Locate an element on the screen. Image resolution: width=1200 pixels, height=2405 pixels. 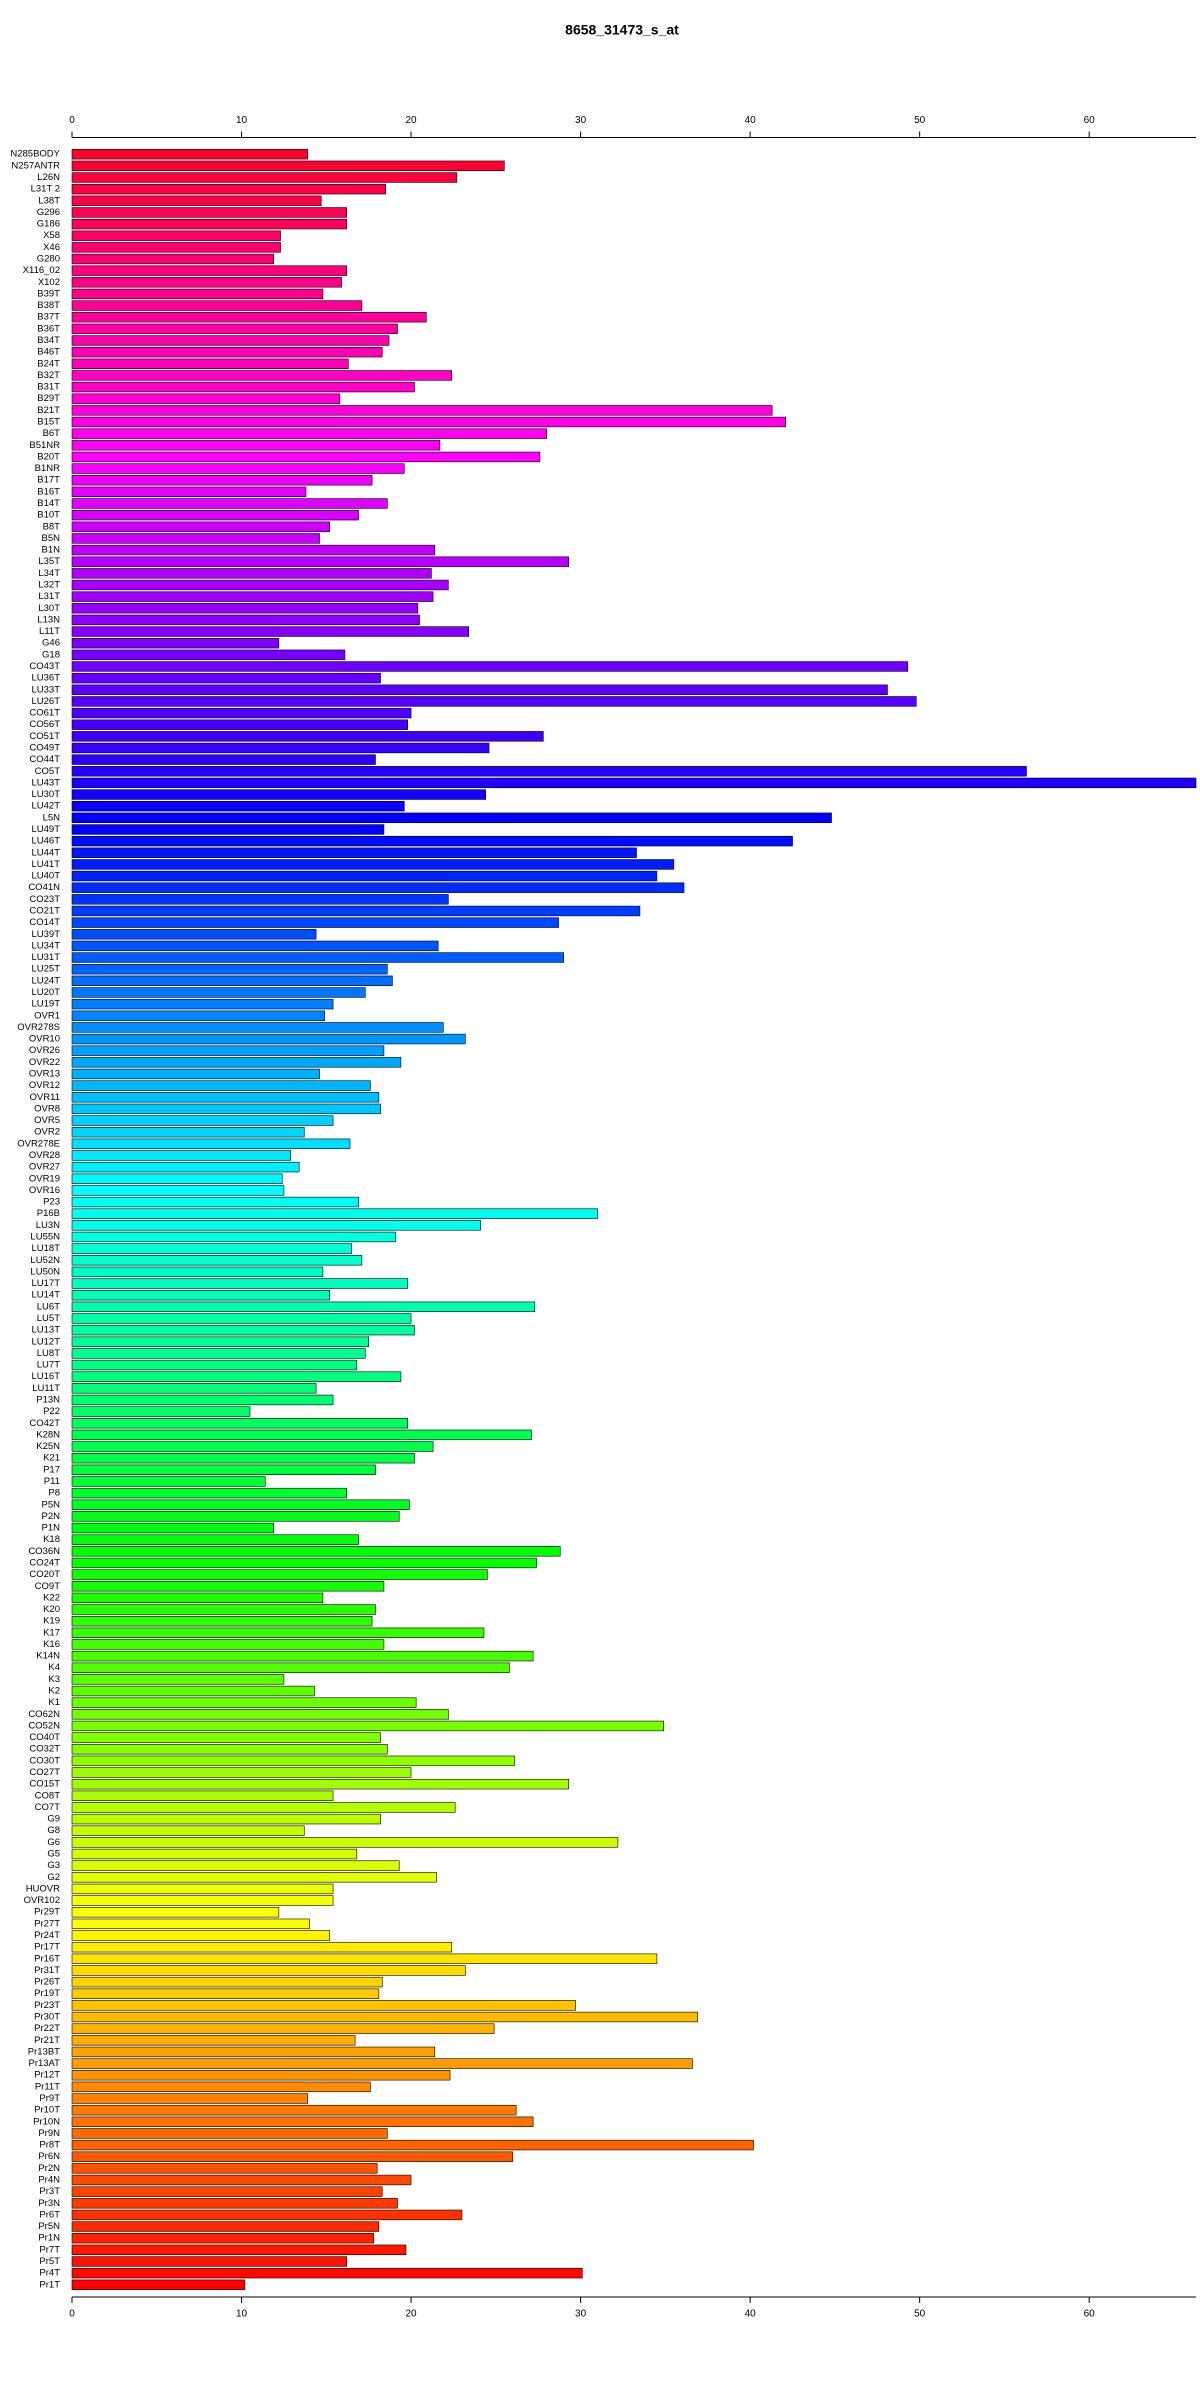
y-tick-label: B1NR is located at coordinates (47, 468).